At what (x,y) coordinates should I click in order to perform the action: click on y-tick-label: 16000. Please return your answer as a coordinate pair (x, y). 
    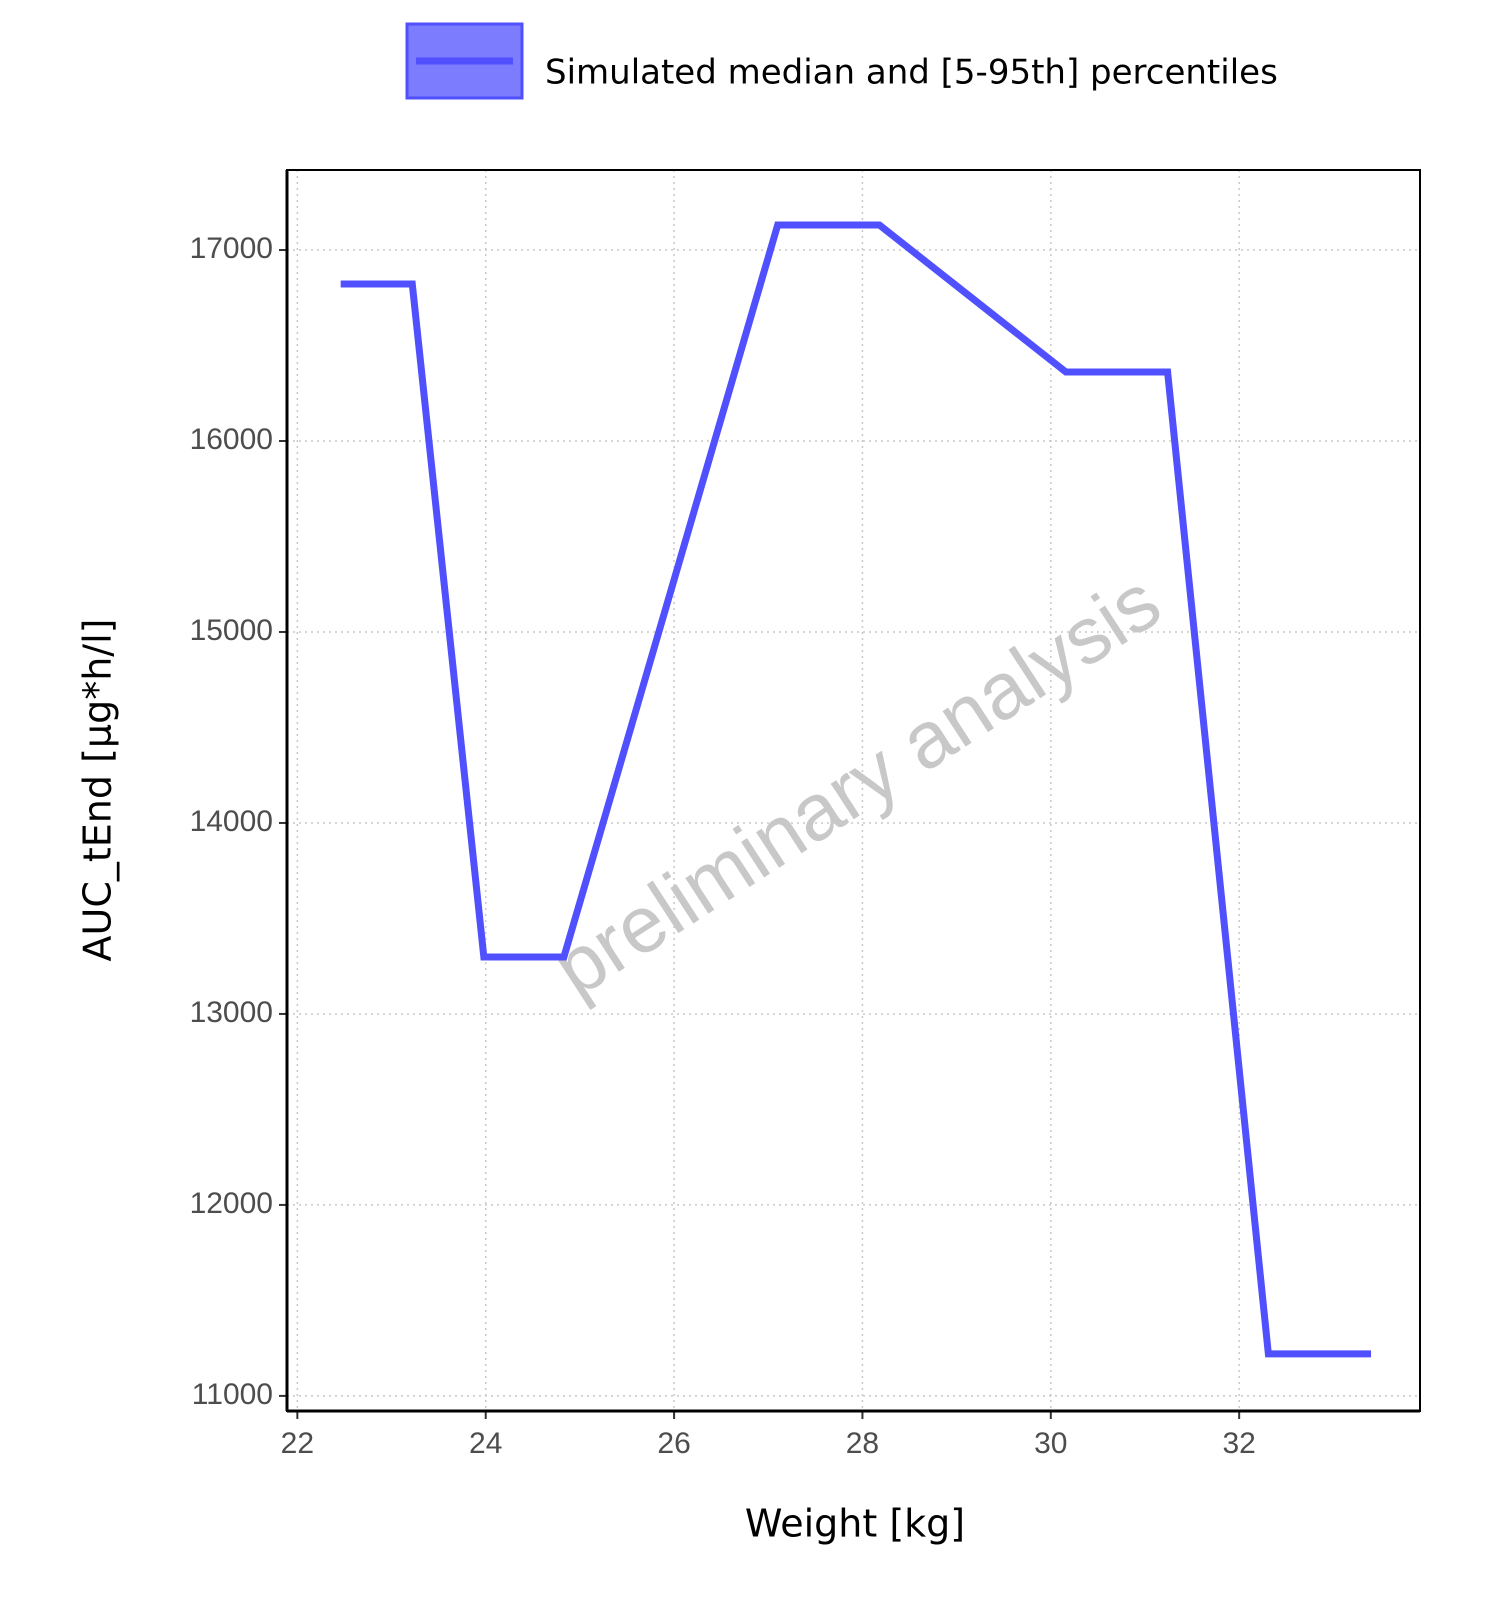
    Looking at the image, I should click on (231, 439).